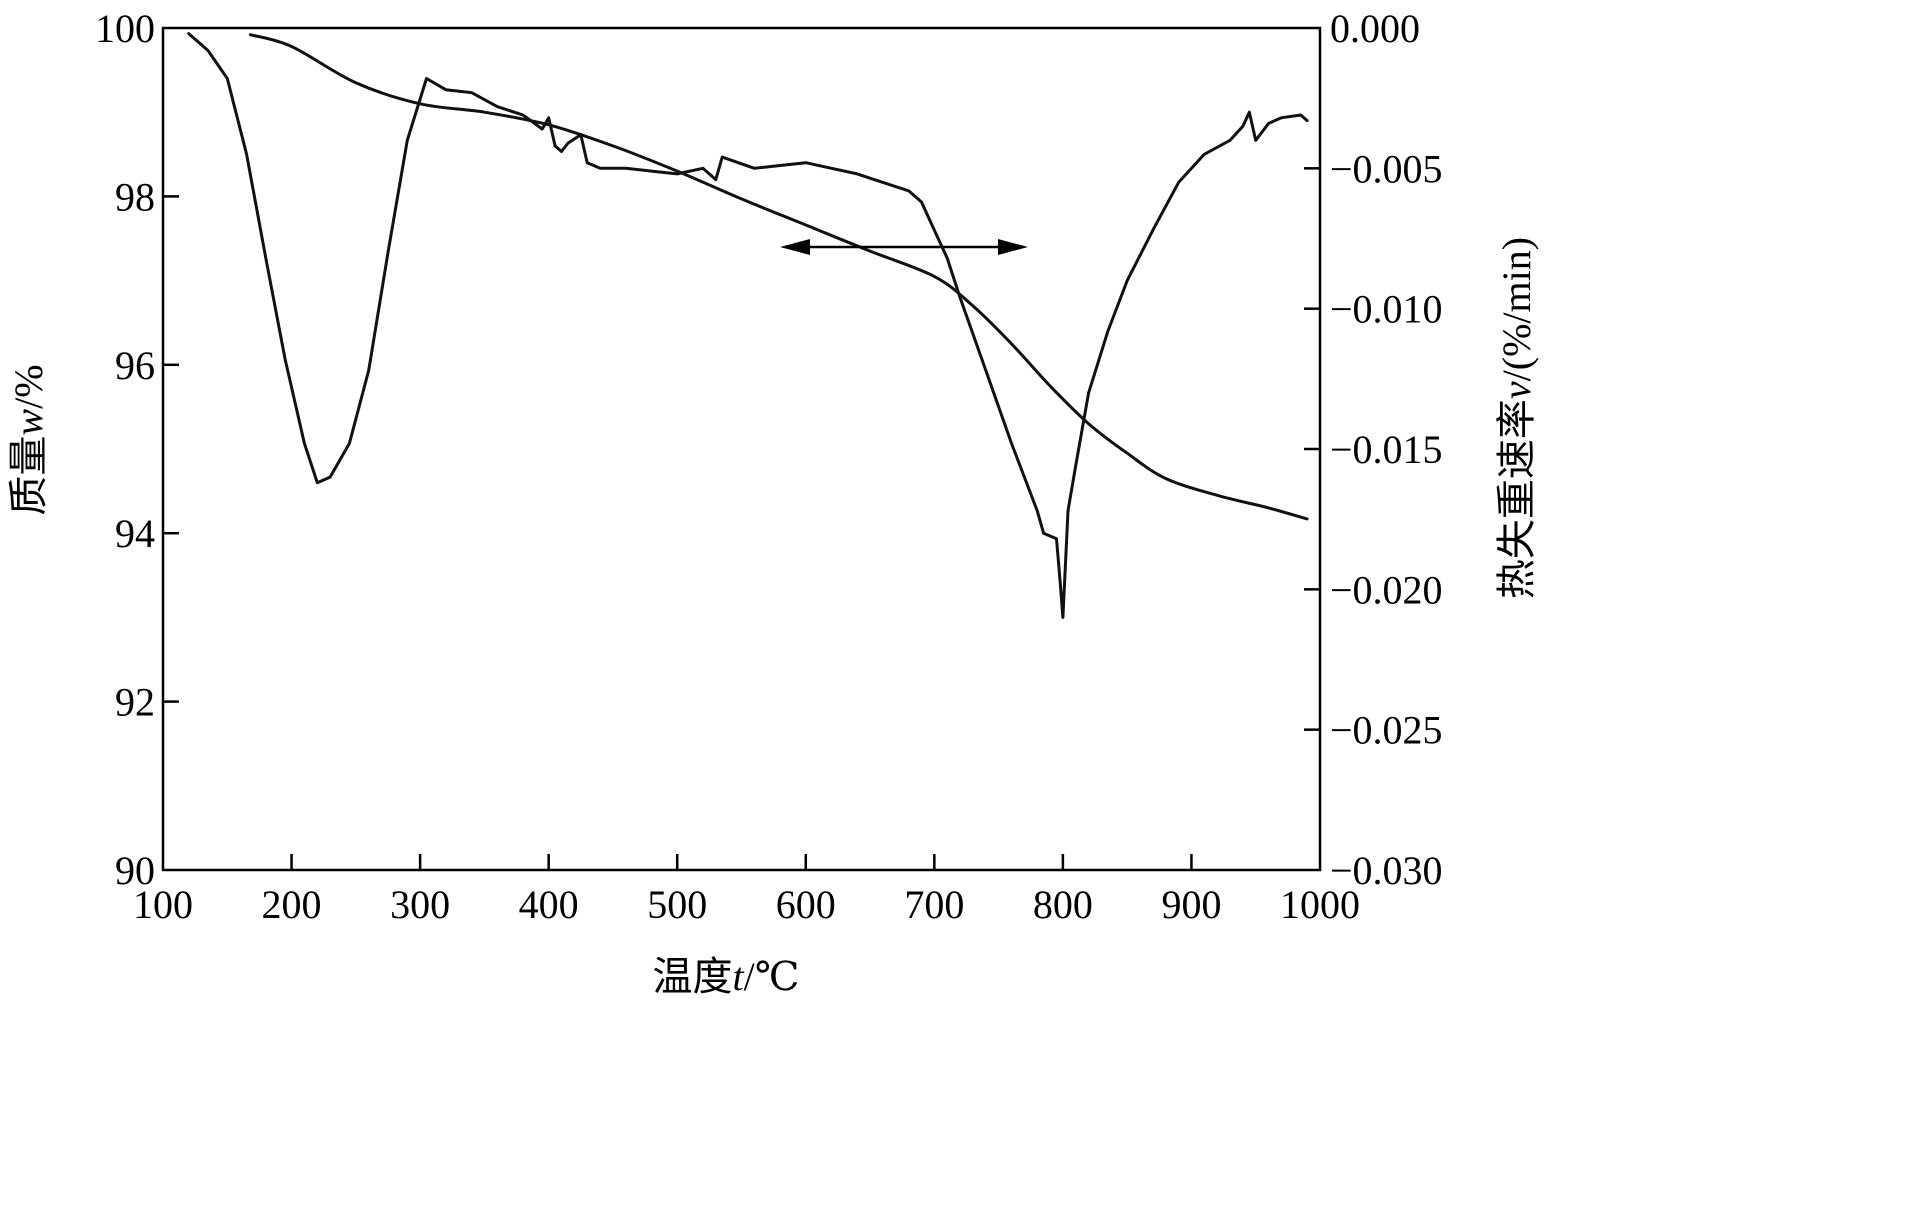 Image resolution: width=1920 pixels, height=1227 pixels. I want to click on x-axis-title: 温度t/℃, so click(726, 976).